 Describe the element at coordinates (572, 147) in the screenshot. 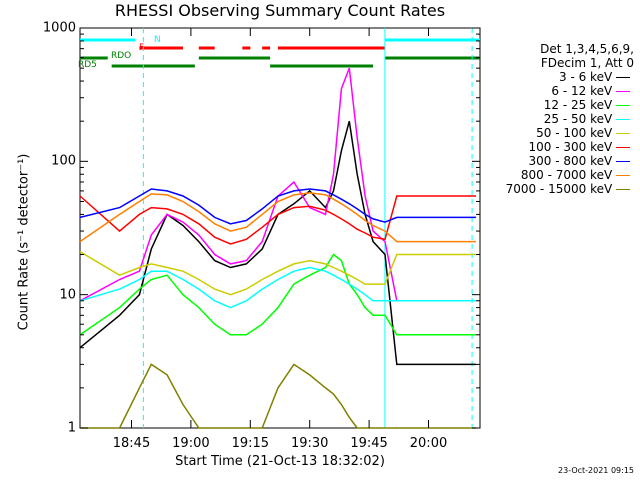

I see `legend-label: 100 - 300 keV` at that location.